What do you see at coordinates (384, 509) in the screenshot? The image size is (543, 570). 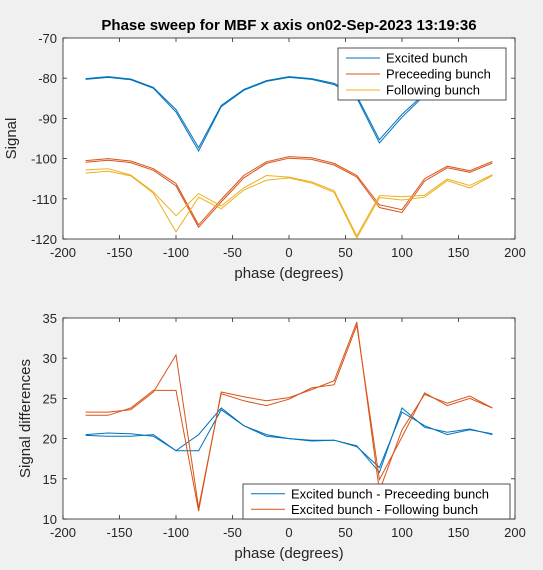 I see `legend-entry: Excited bunch - Following bunch` at bounding box center [384, 509].